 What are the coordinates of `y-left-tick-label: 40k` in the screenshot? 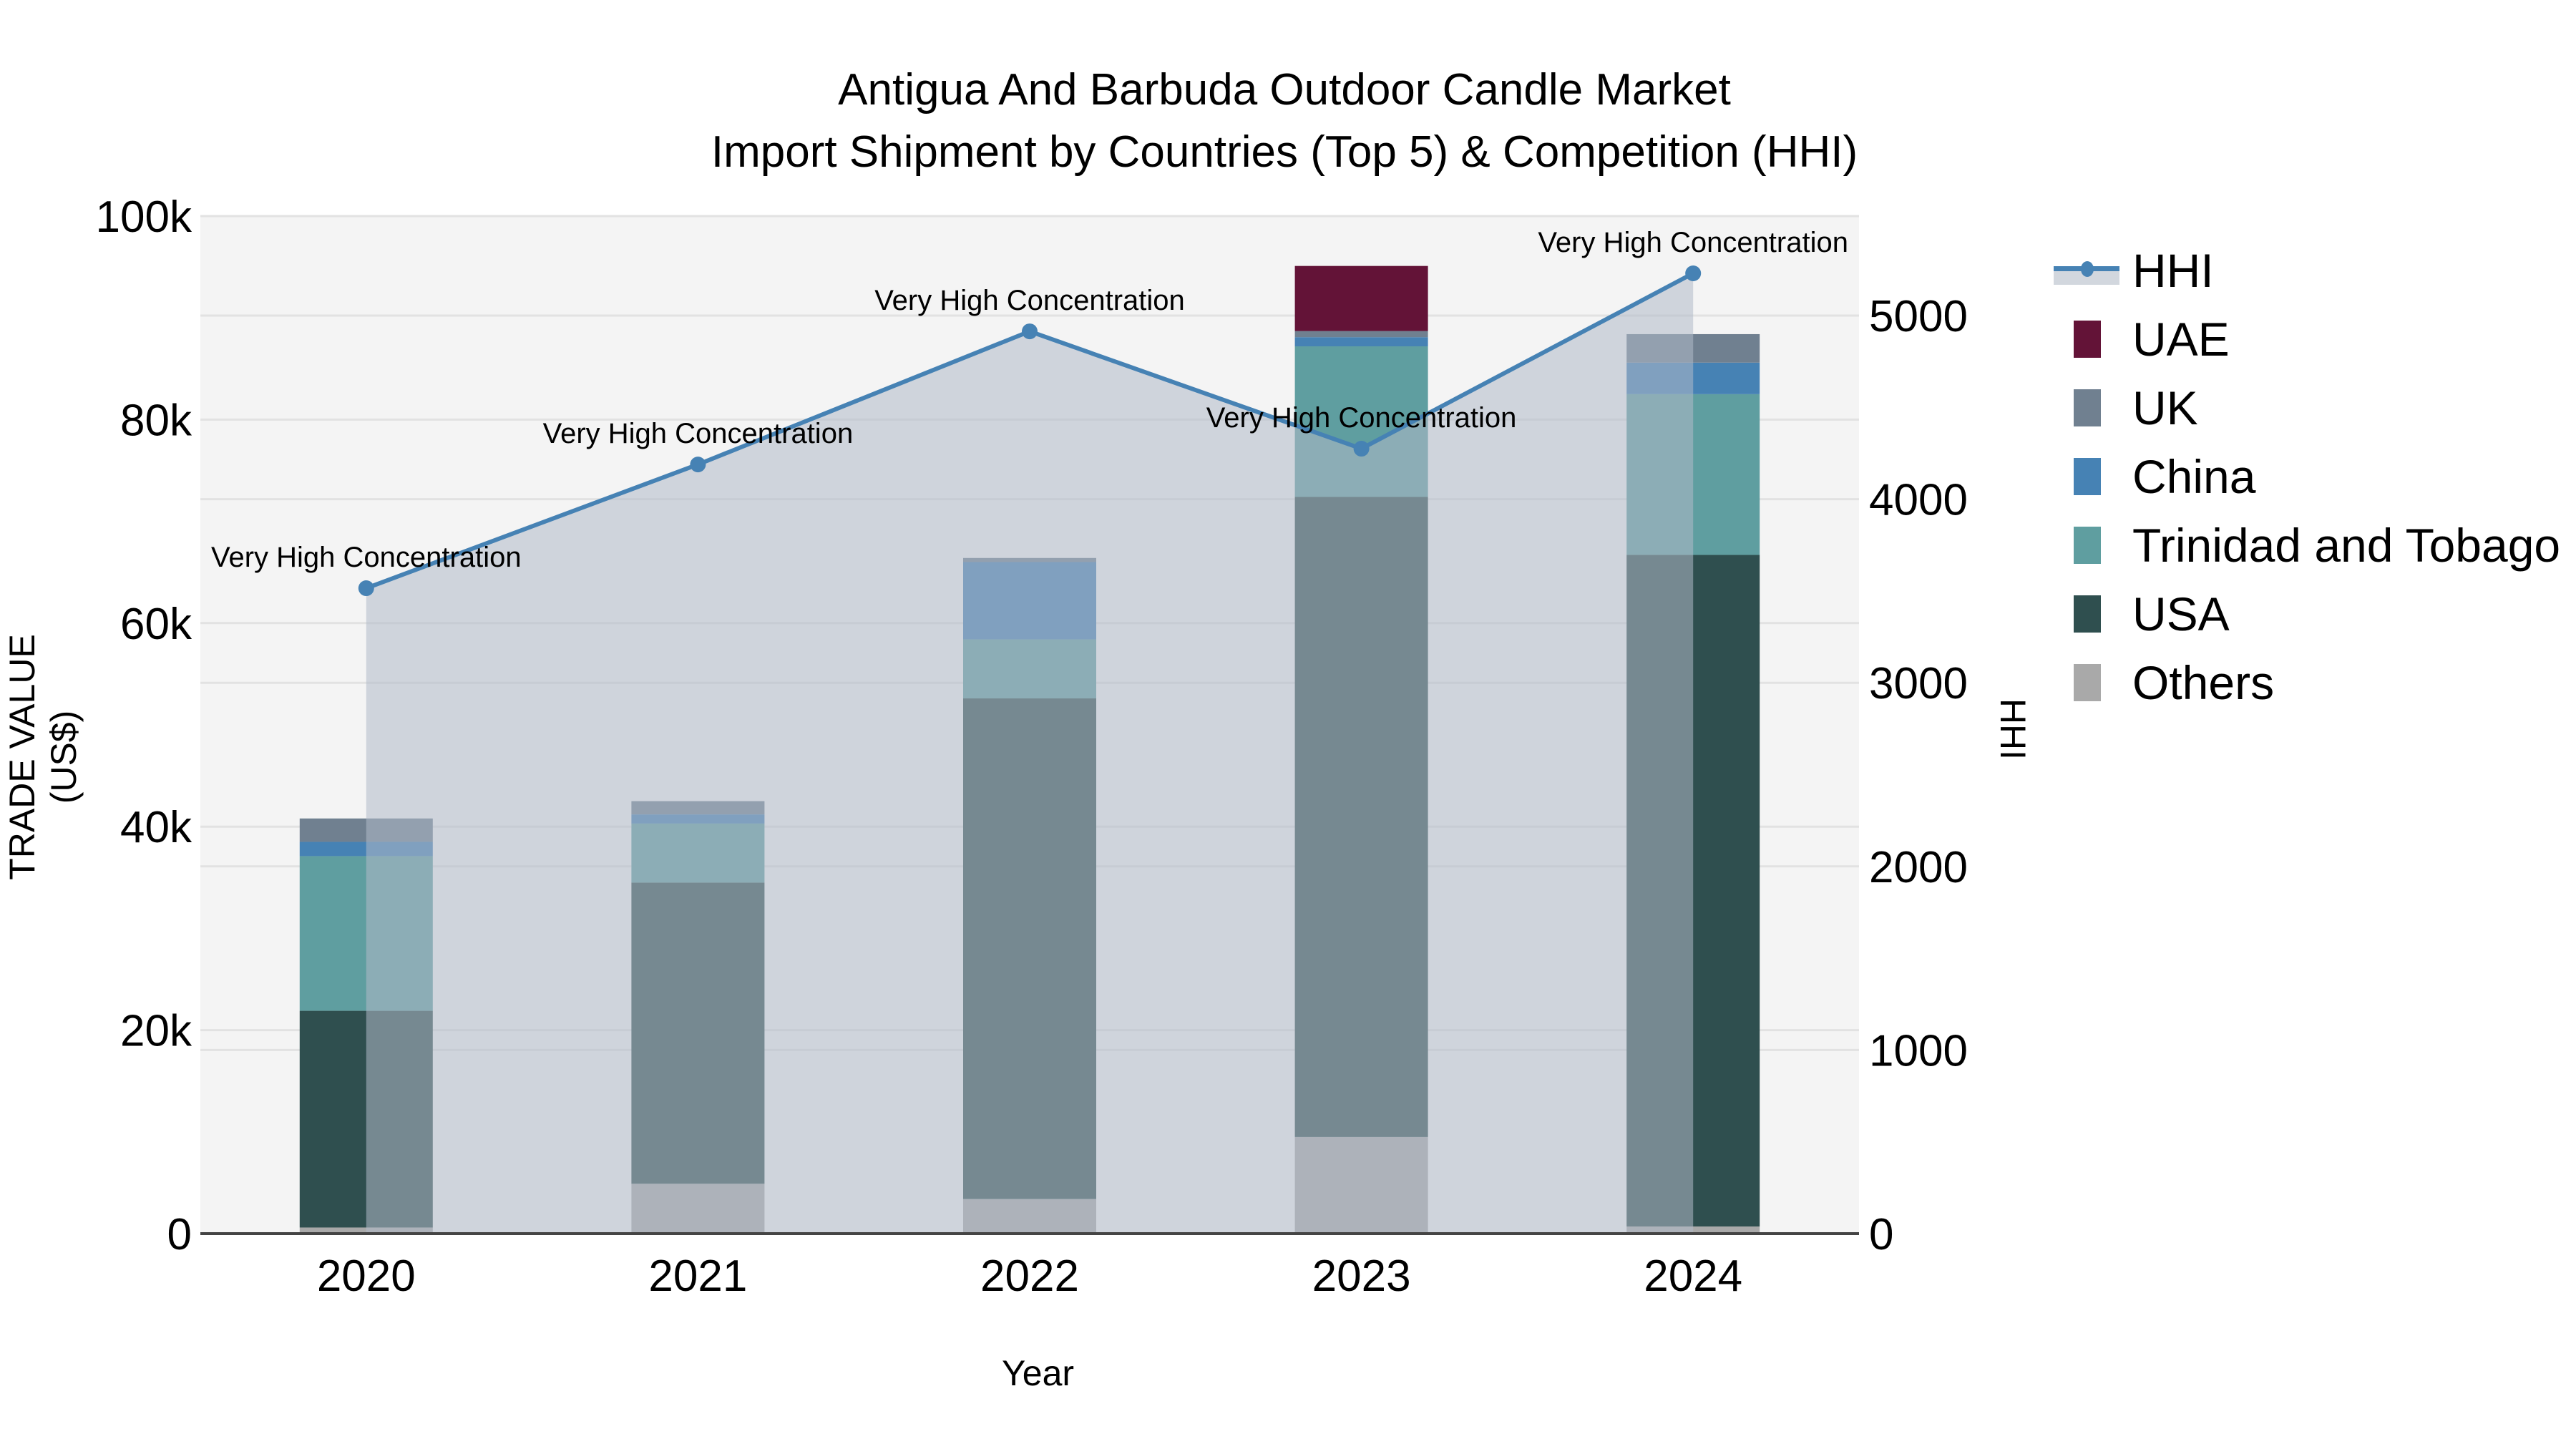 It's located at (156, 827).